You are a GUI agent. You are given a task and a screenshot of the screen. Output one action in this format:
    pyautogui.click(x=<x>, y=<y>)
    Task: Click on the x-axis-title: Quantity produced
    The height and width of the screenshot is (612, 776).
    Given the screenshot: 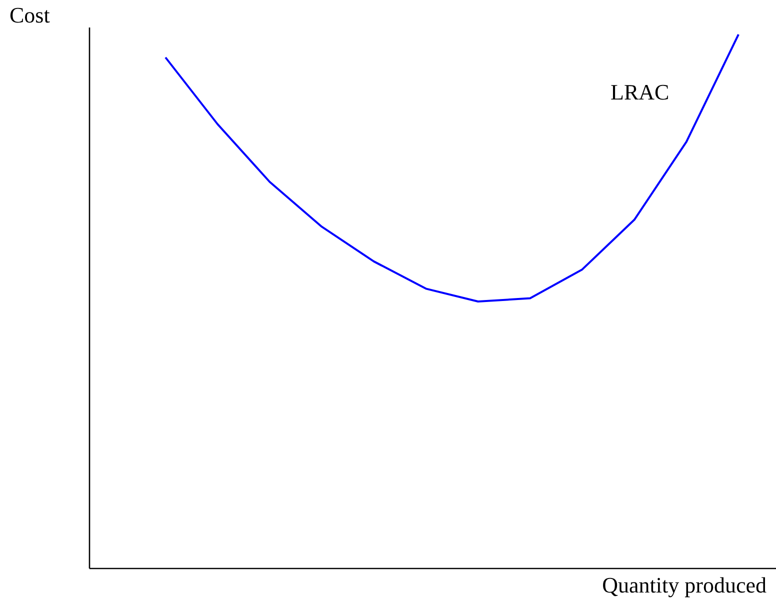 What is the action you would take?
    pyautogui.click(x=684, y=585)
    